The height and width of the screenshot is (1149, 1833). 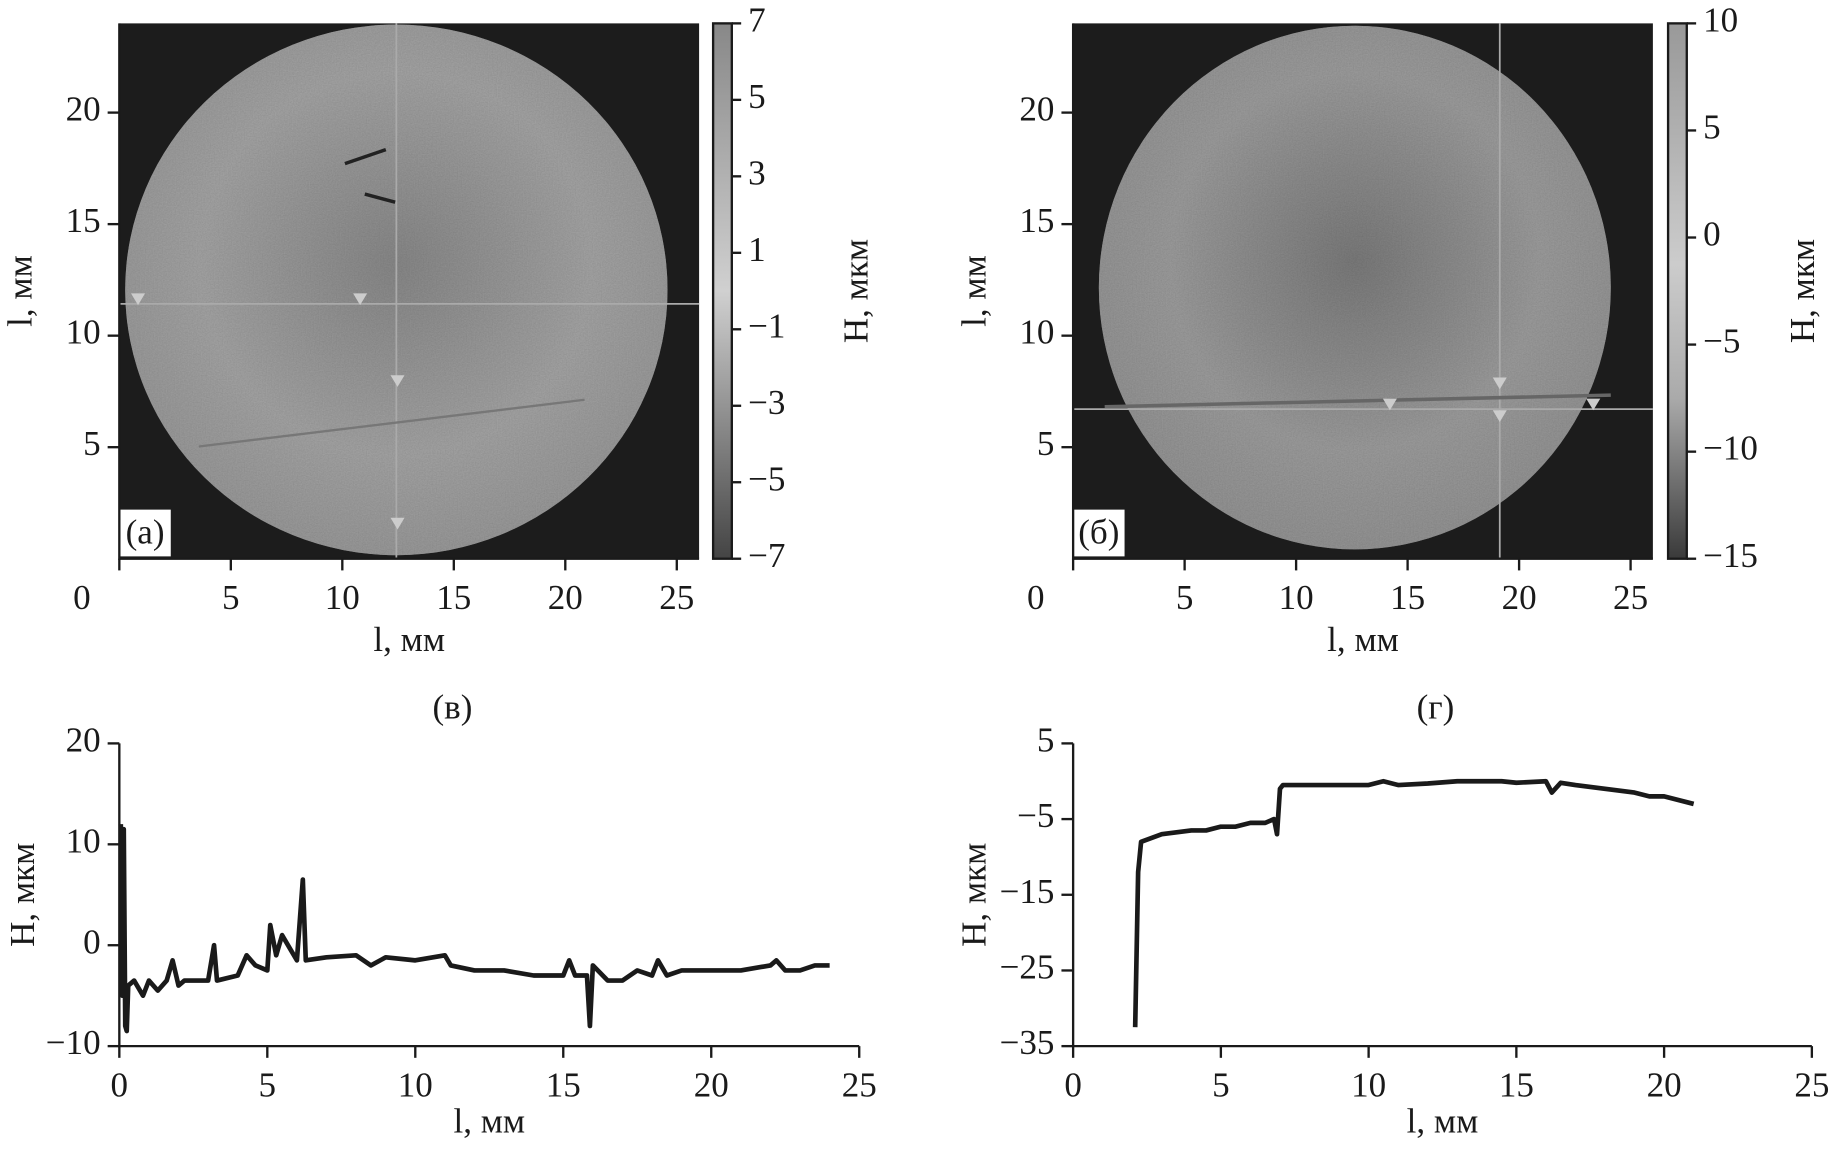 I want to click on panel-label: (в), so click(x=453, y=707).